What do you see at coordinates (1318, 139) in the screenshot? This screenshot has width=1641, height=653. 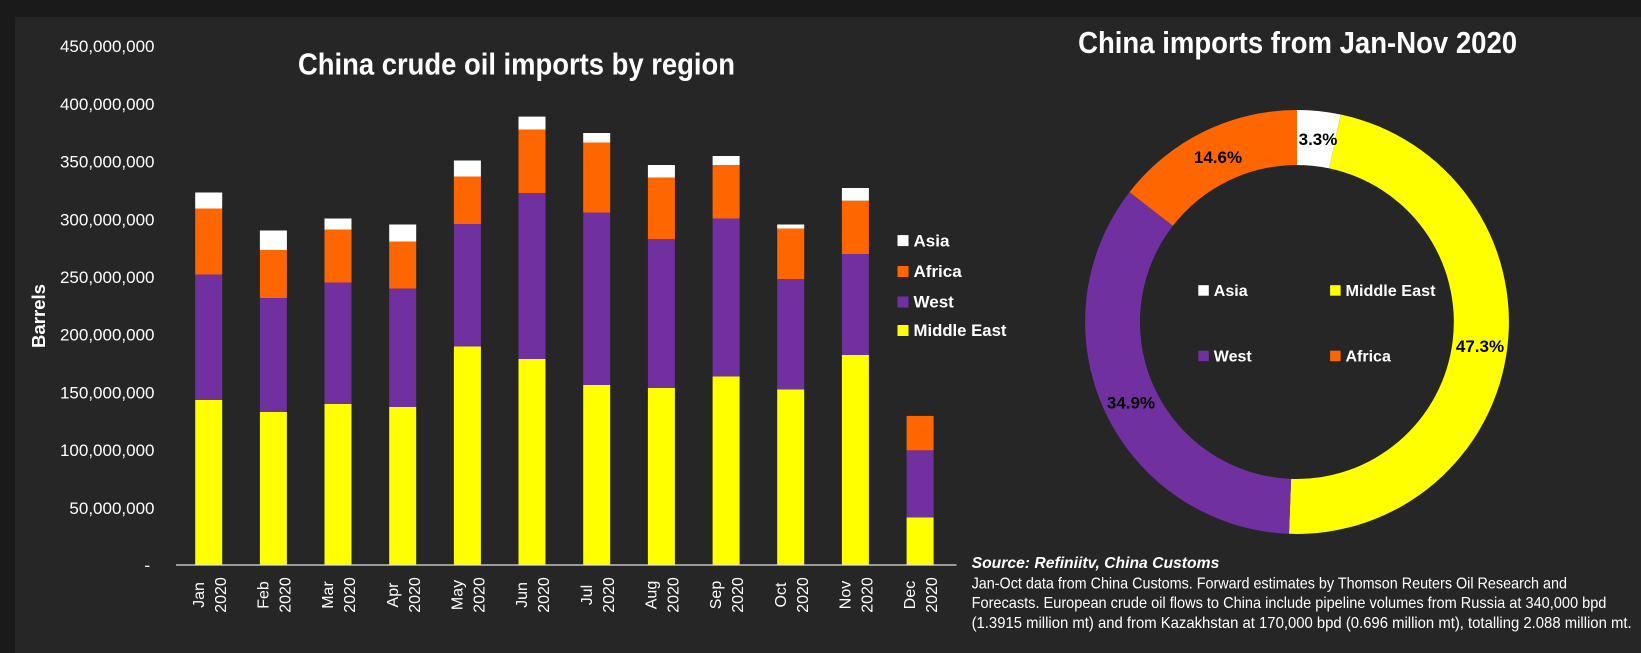 I see `svg-text: 3.3%` at bounding box center [1318, 139].